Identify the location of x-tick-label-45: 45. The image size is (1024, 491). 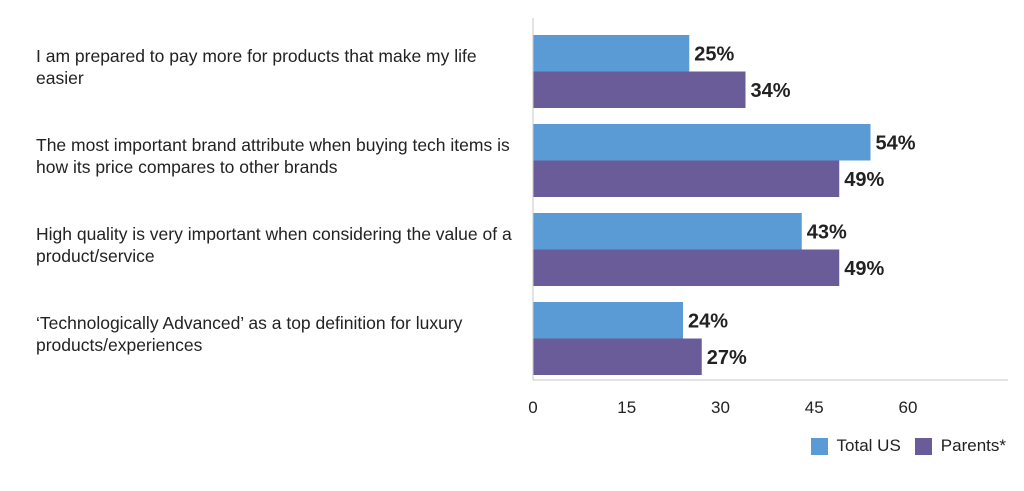
(814, 407).